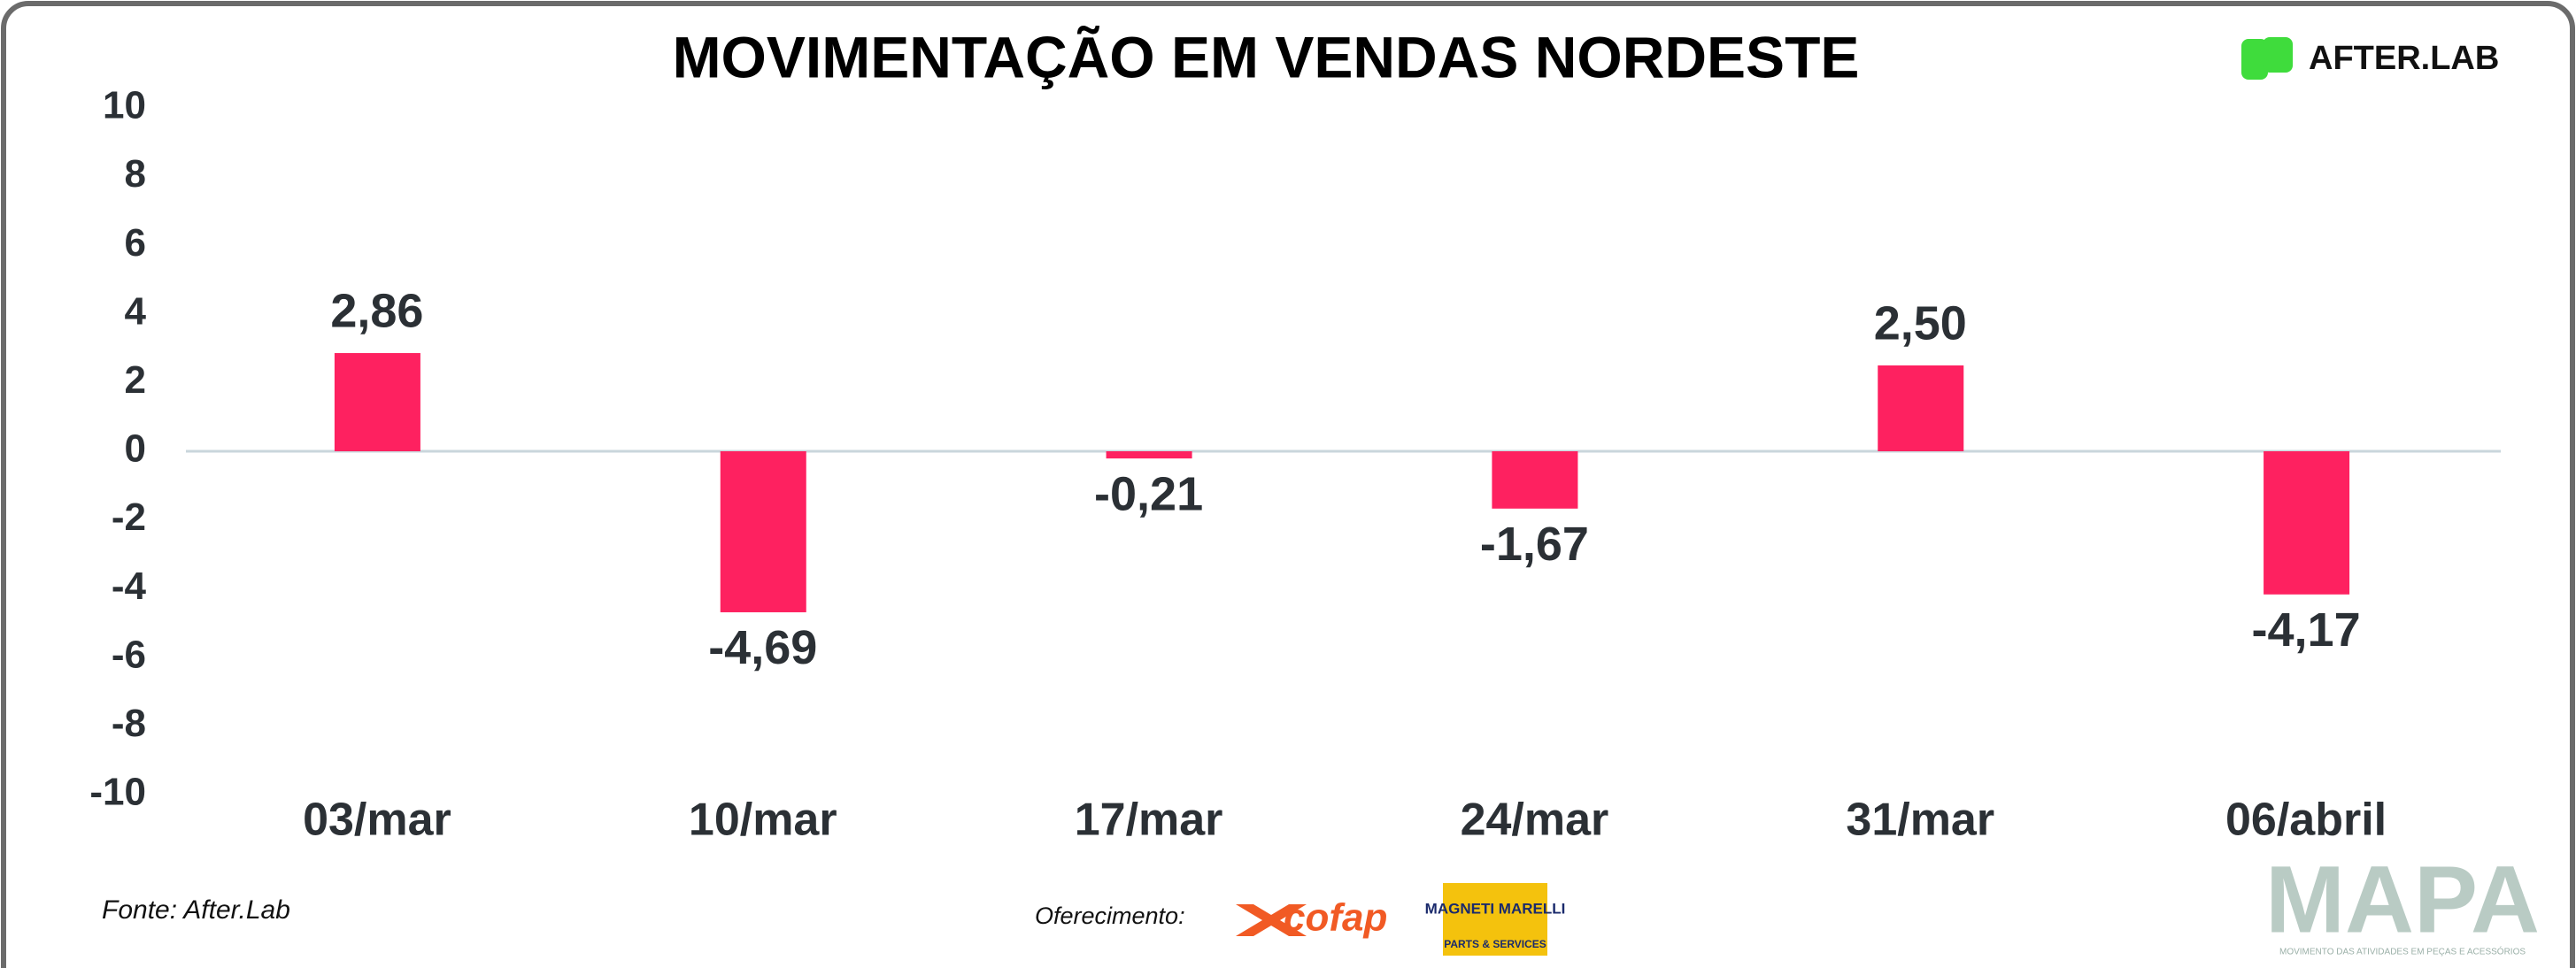  I want to click on brand-text: AFTER.LAB, so click(2404, 58).